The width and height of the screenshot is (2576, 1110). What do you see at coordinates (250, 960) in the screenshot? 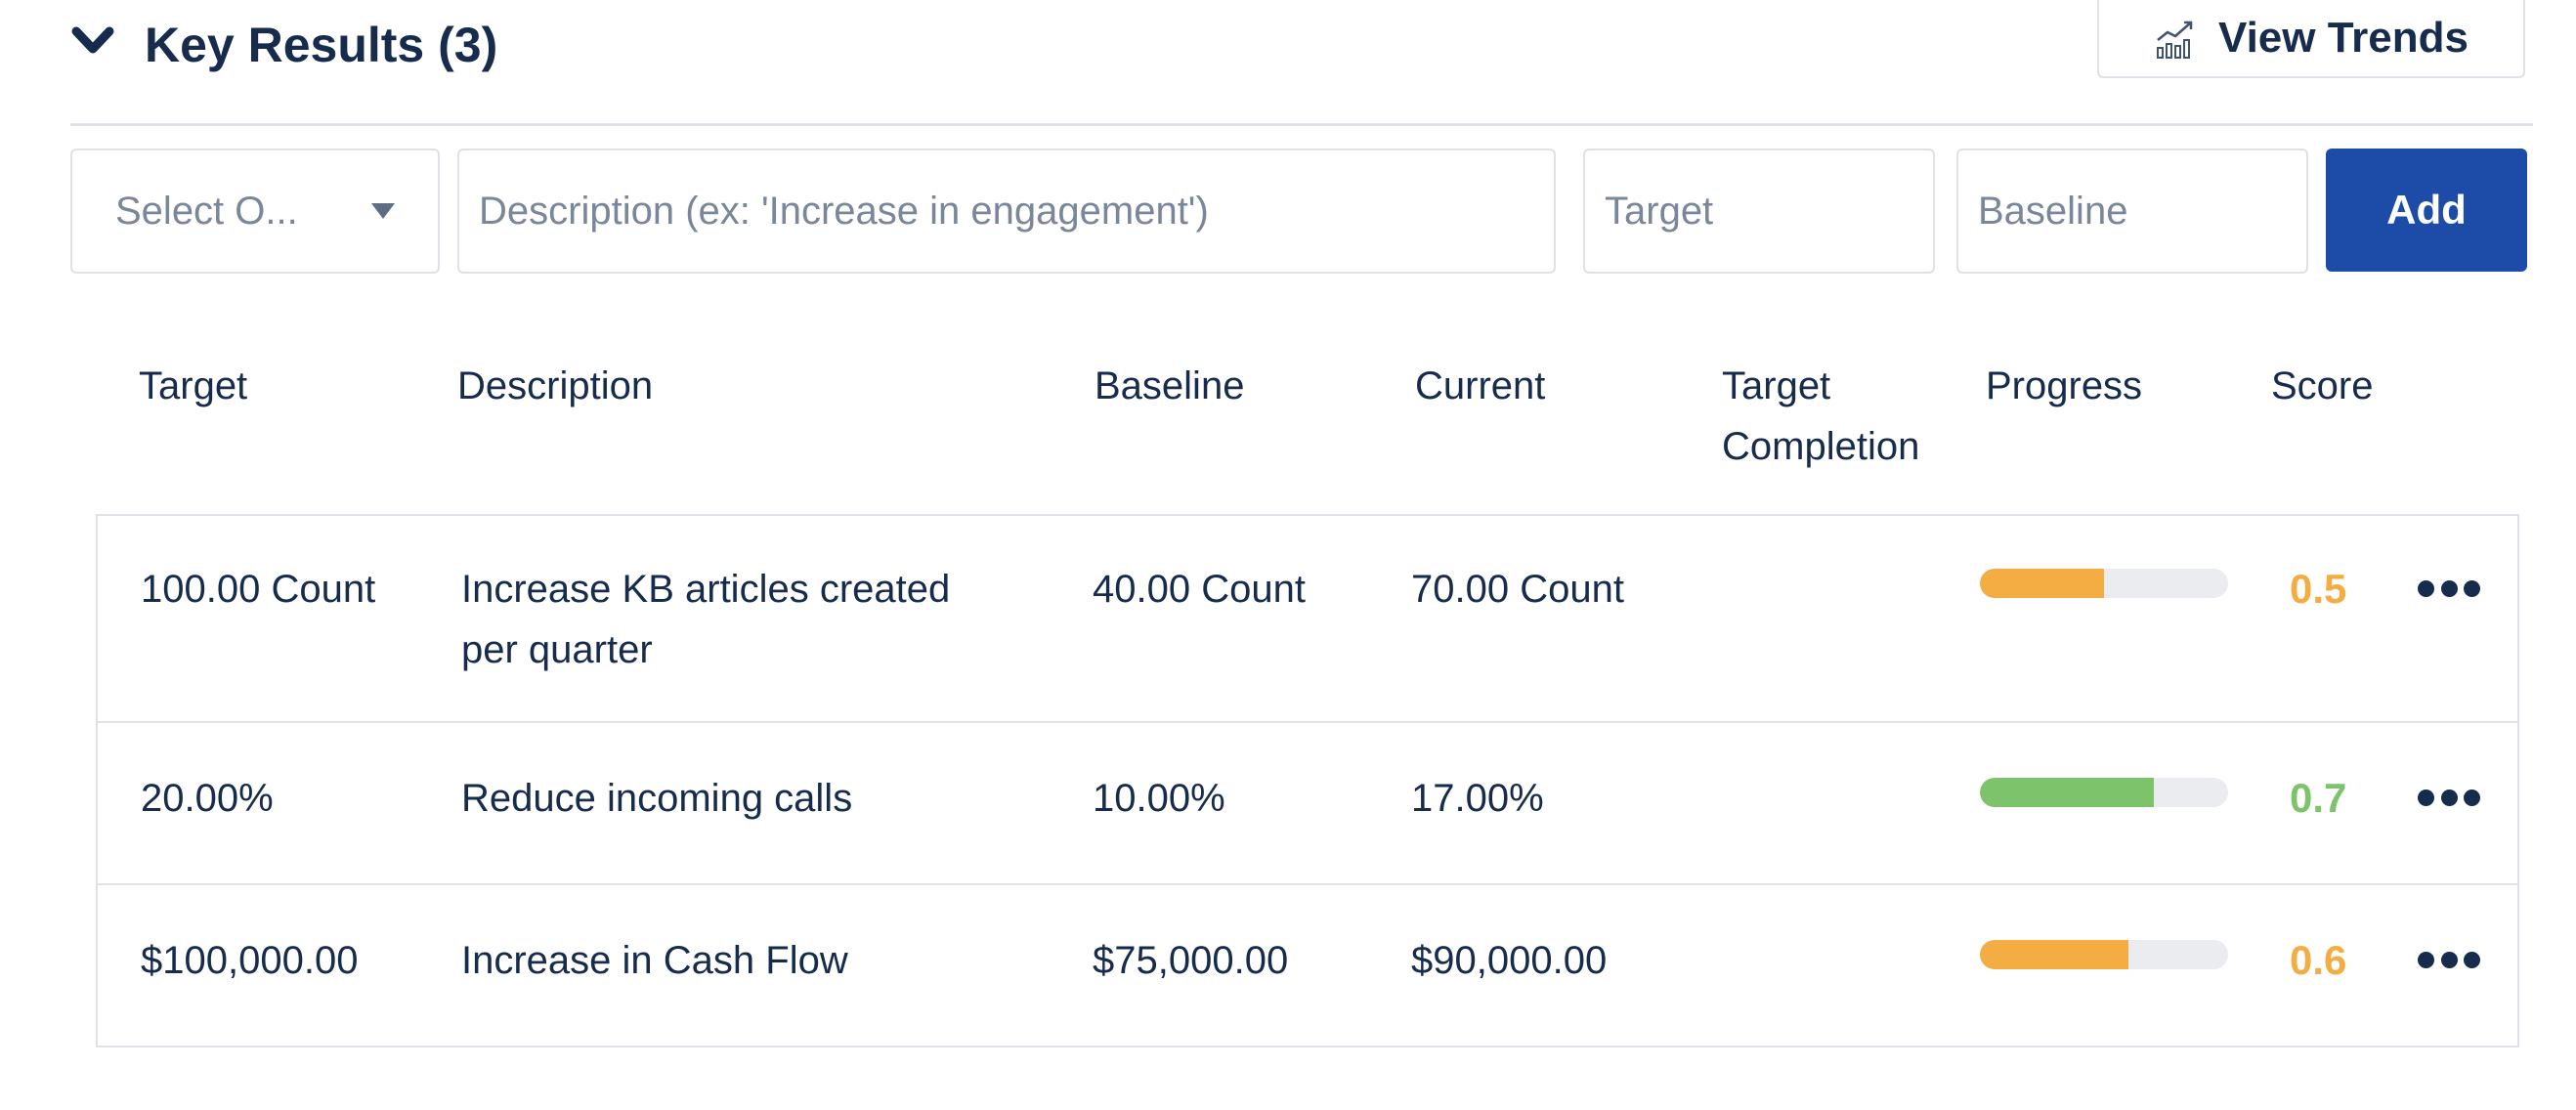
I see `row-target: $100,000.00` at bounding box center [250, 960].